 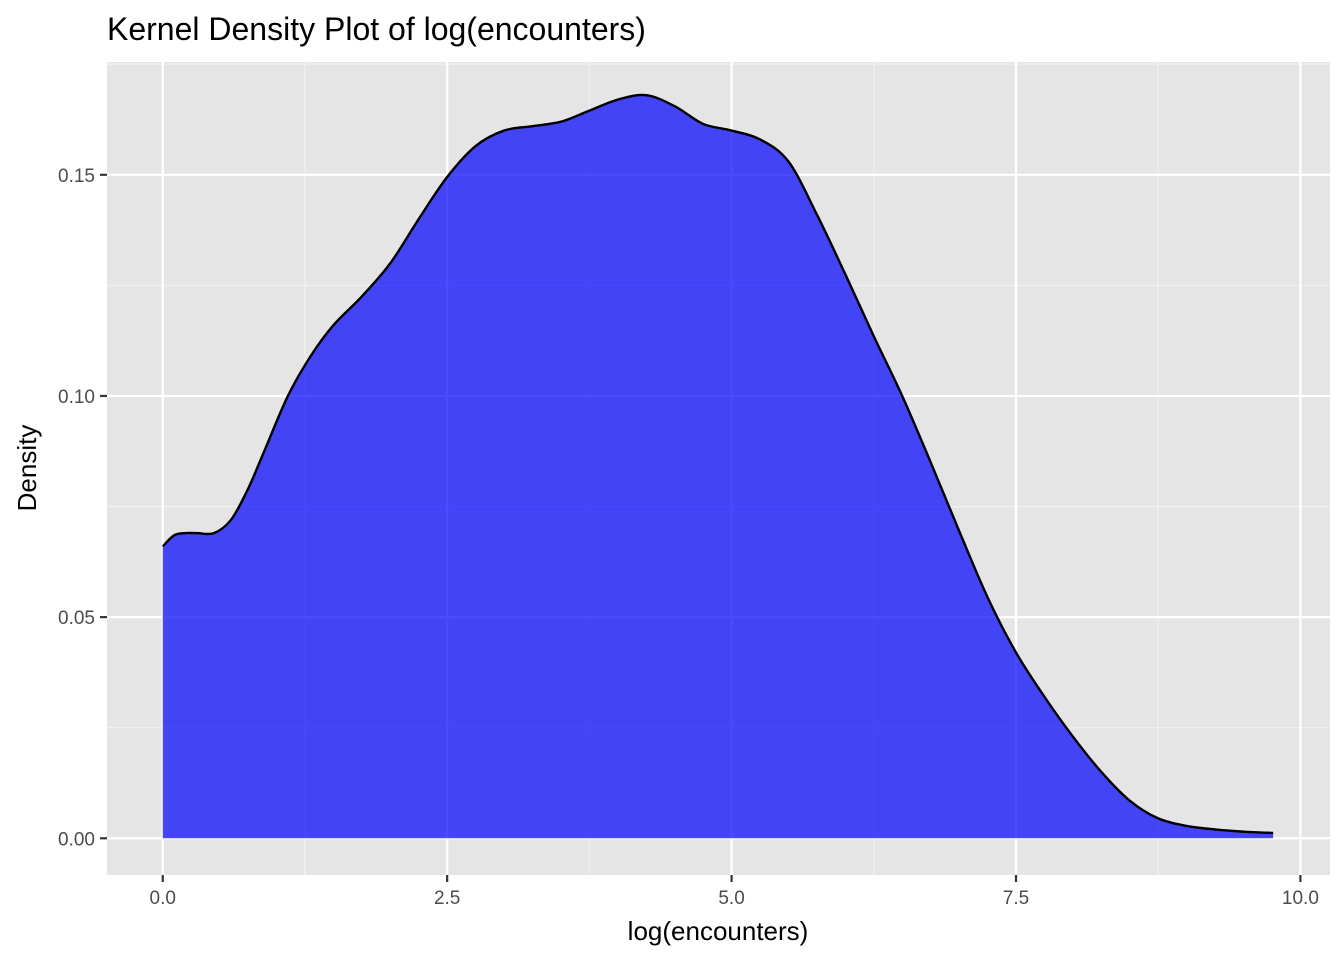 What do you see at coordinates (27, 468) in the screenshot?
I see `y-axis-title: Density` at bounding box center [27, 468].